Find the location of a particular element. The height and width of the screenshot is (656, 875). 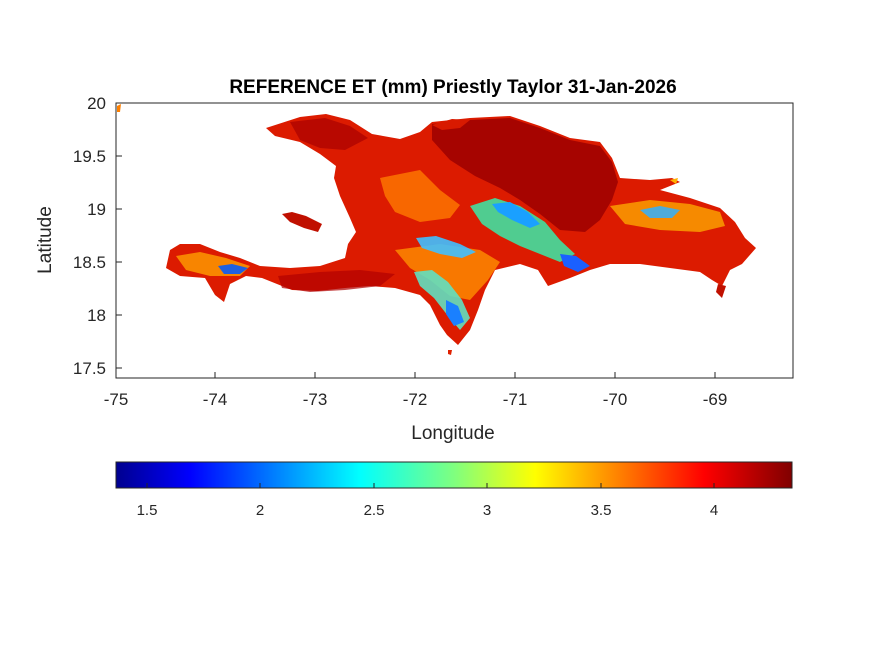

x-axis: -75 -74 -73 -72 -71 -70 -69 Longitude is located at coordinates (416, 408).